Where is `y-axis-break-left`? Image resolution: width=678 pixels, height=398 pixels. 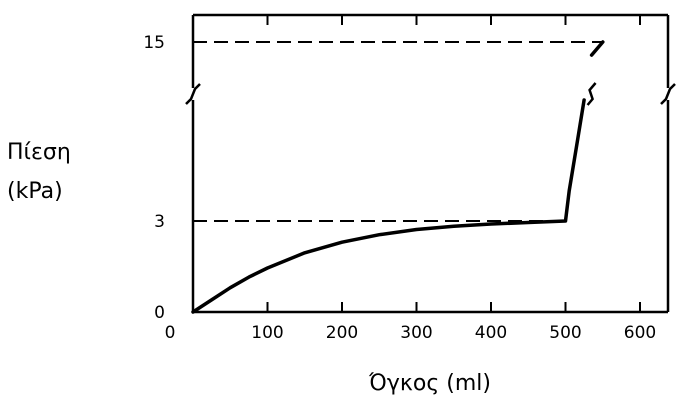
y-axis-break-left is located at coordinates (193, 94).